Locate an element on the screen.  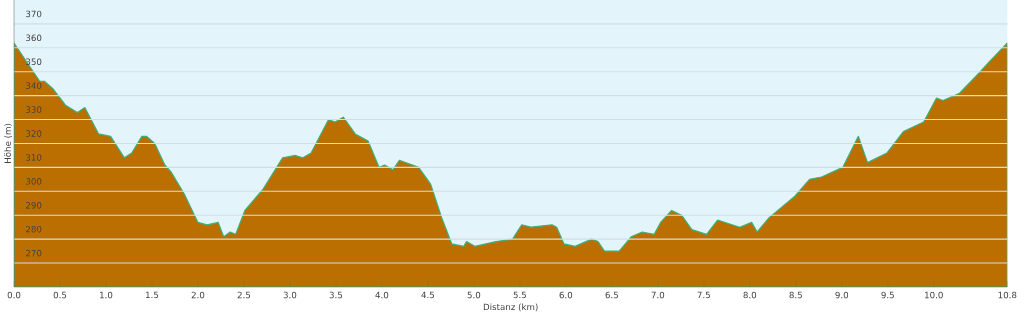
x-tick-label: 3.0 is located at coordinates (290, 295).